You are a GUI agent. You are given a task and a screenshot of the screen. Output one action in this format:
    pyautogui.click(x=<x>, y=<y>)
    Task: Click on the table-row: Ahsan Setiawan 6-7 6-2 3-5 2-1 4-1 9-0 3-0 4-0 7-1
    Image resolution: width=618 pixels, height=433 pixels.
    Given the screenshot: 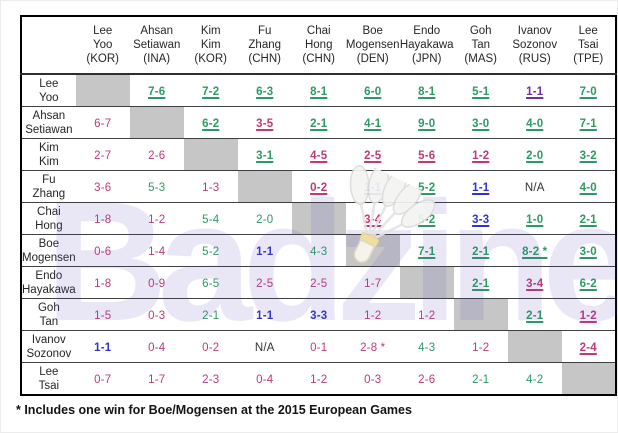 What is the action you would take?
    pyautogui.click(x=318, y=122)
    